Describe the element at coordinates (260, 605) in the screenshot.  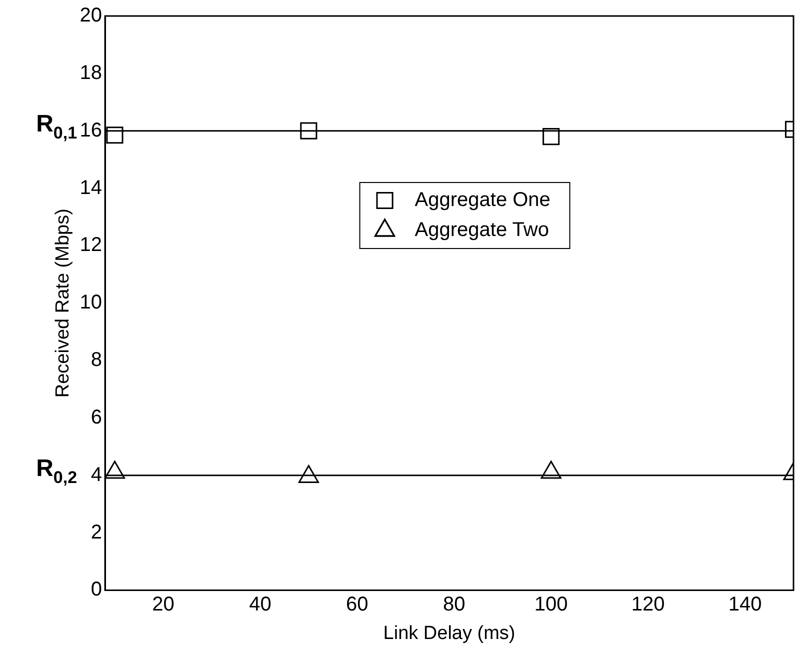
I see `x-tick-label: 40` at that location.